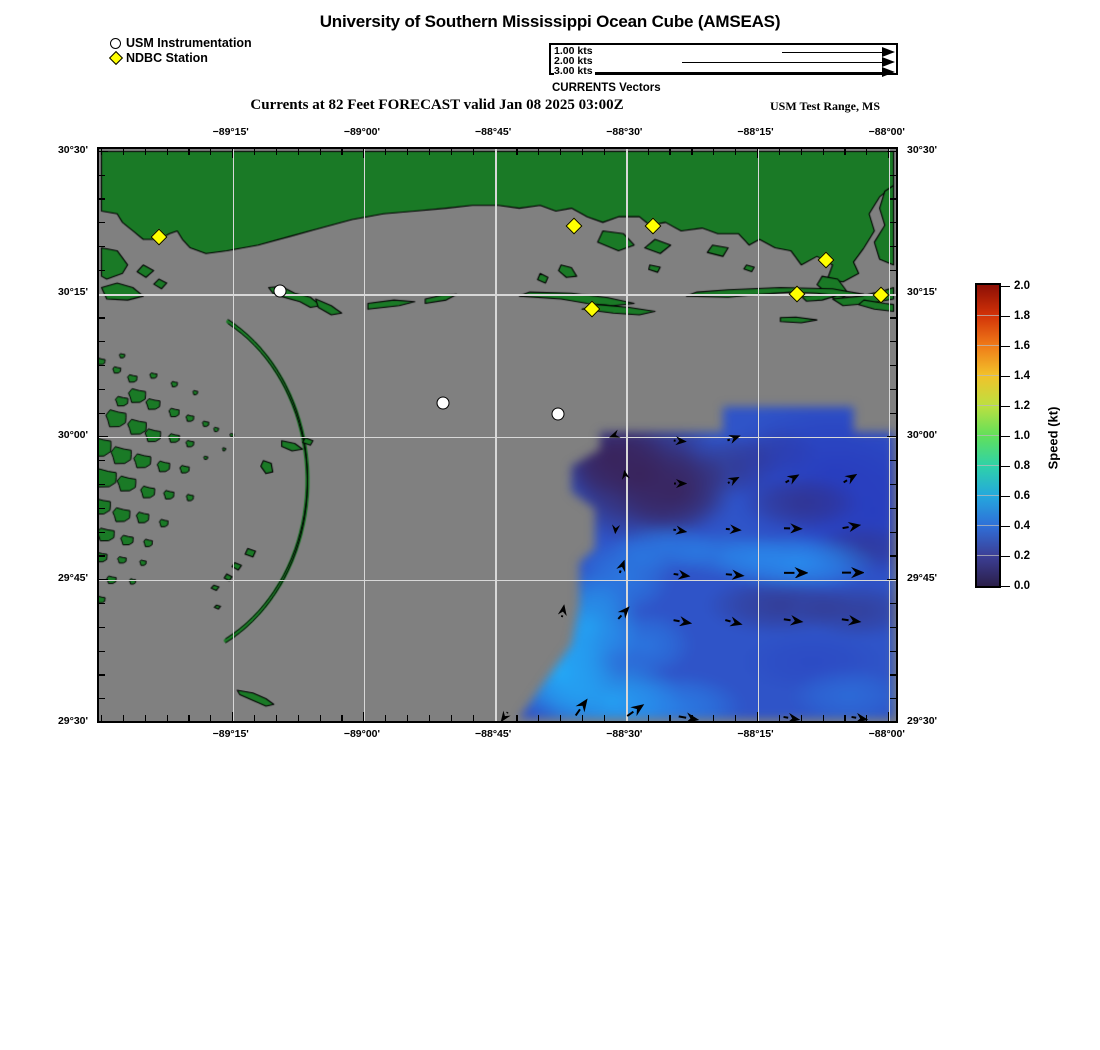 The width and height of the screenshot is (1100, 1050). What do you see at coordinates (117, 43) in the screenshot?
I see `circle-marker-icon` at bounding box center [117, 43].